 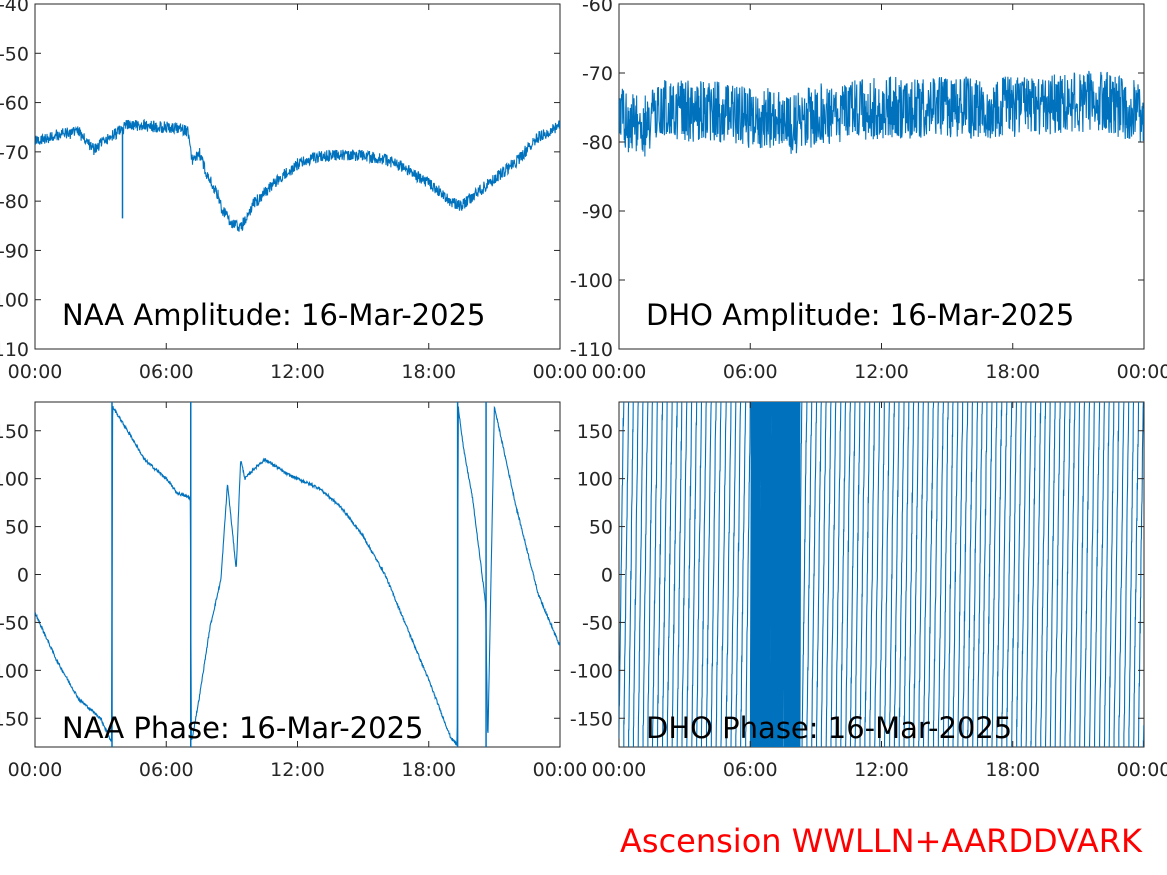 I want to click on chart-title: DHO Amplitude: 16-Mar-2025, so click(x=860, y=315).